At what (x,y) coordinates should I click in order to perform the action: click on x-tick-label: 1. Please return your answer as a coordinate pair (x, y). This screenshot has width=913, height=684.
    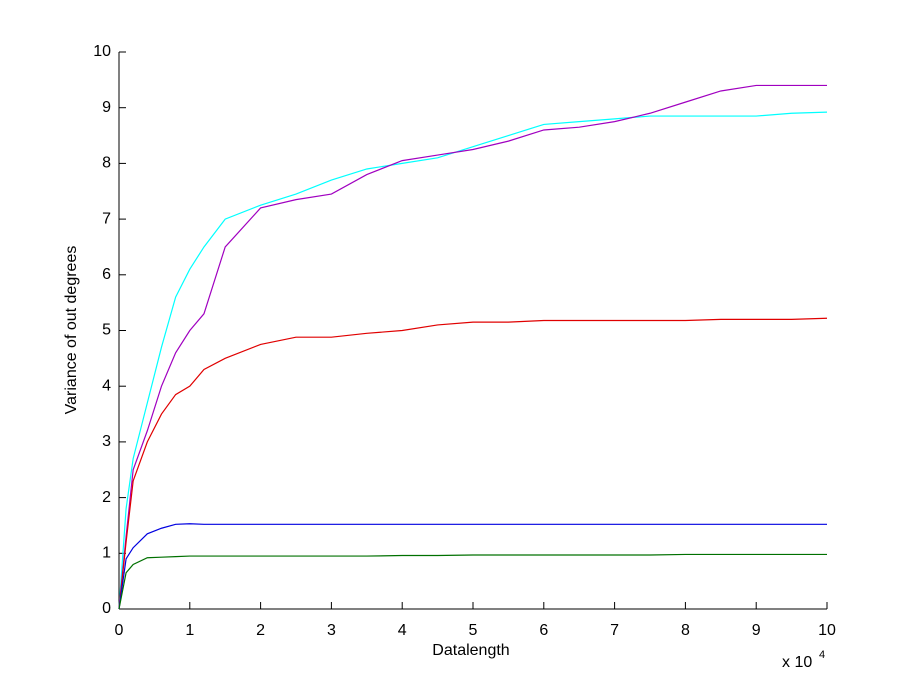
    Looking at the image, I should click on (189, 630).